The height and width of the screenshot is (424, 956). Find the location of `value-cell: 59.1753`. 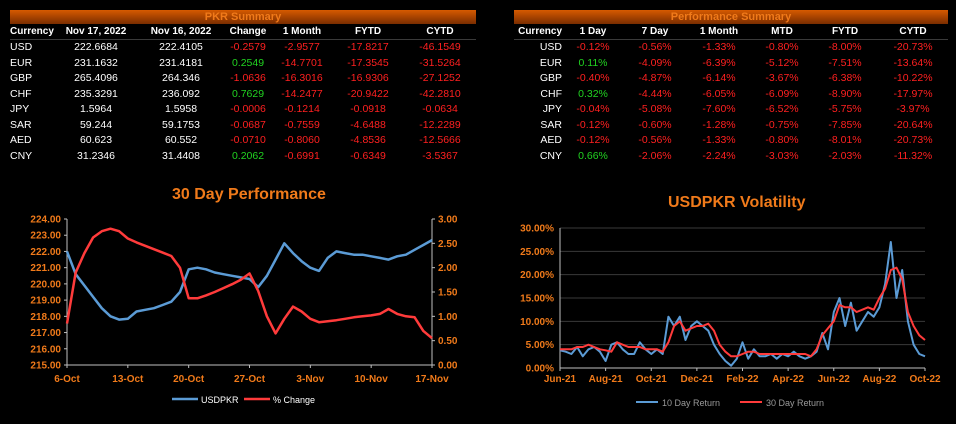

value-cell: 59.1753 is located at coordinates (181, 124).